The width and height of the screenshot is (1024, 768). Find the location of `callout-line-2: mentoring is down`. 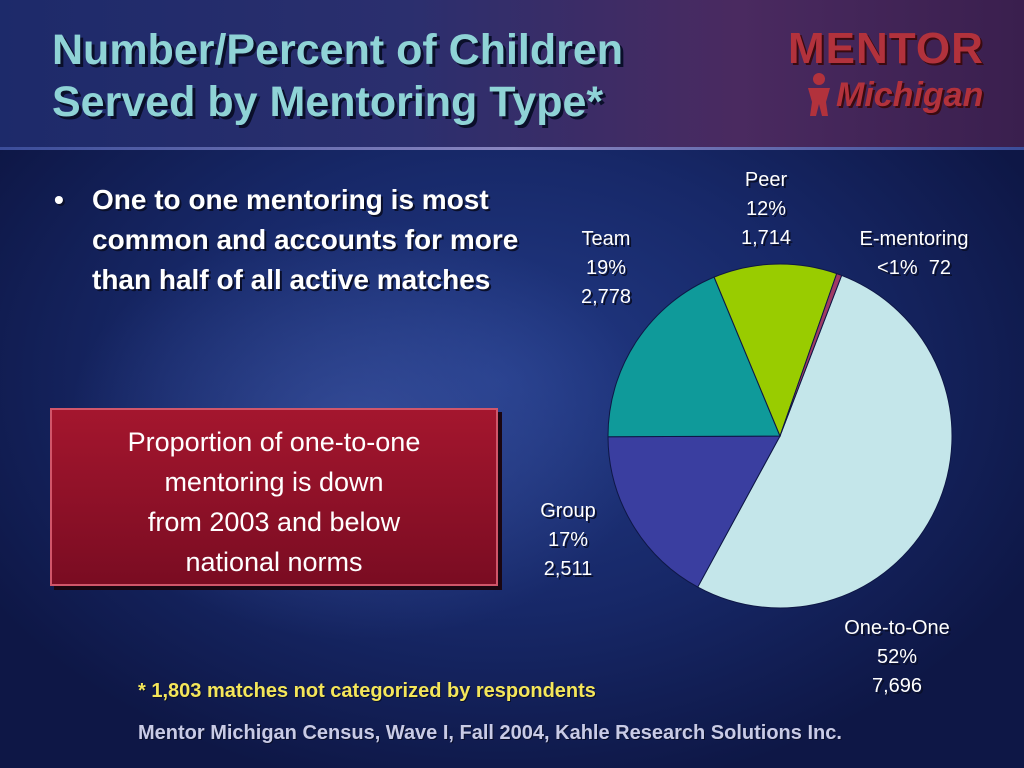

callout-line-2: mentoring is down is located at coordinates (274, 482).